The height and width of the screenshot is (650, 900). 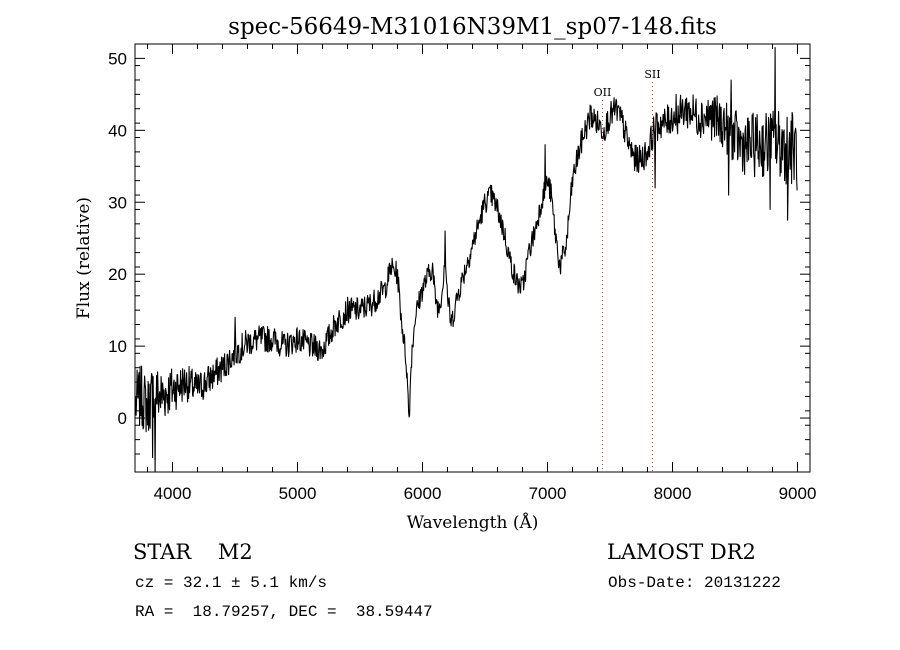 I want to click on object-class-label: STAR M2, so click(x=193, y=552).